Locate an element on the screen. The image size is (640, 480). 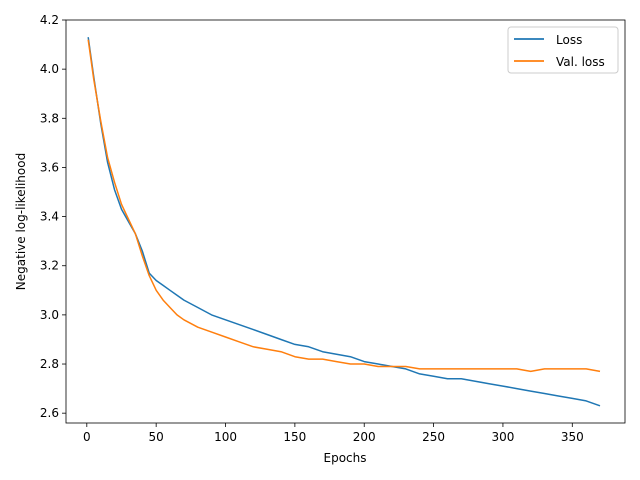
legend-label-val-loss: Val. loss is located at coordinates (580, 62).